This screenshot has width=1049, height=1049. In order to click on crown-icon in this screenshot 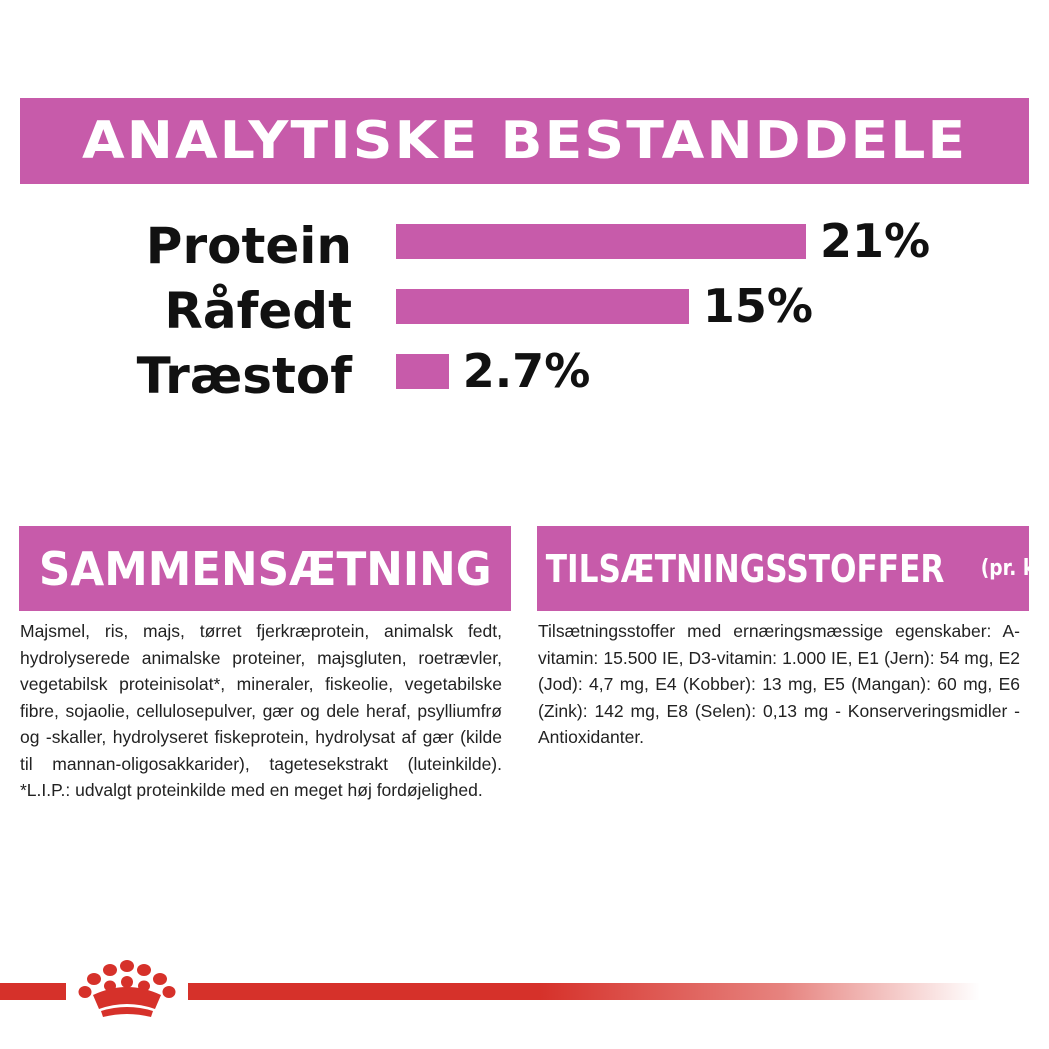, I will do `click(127, 988)`.